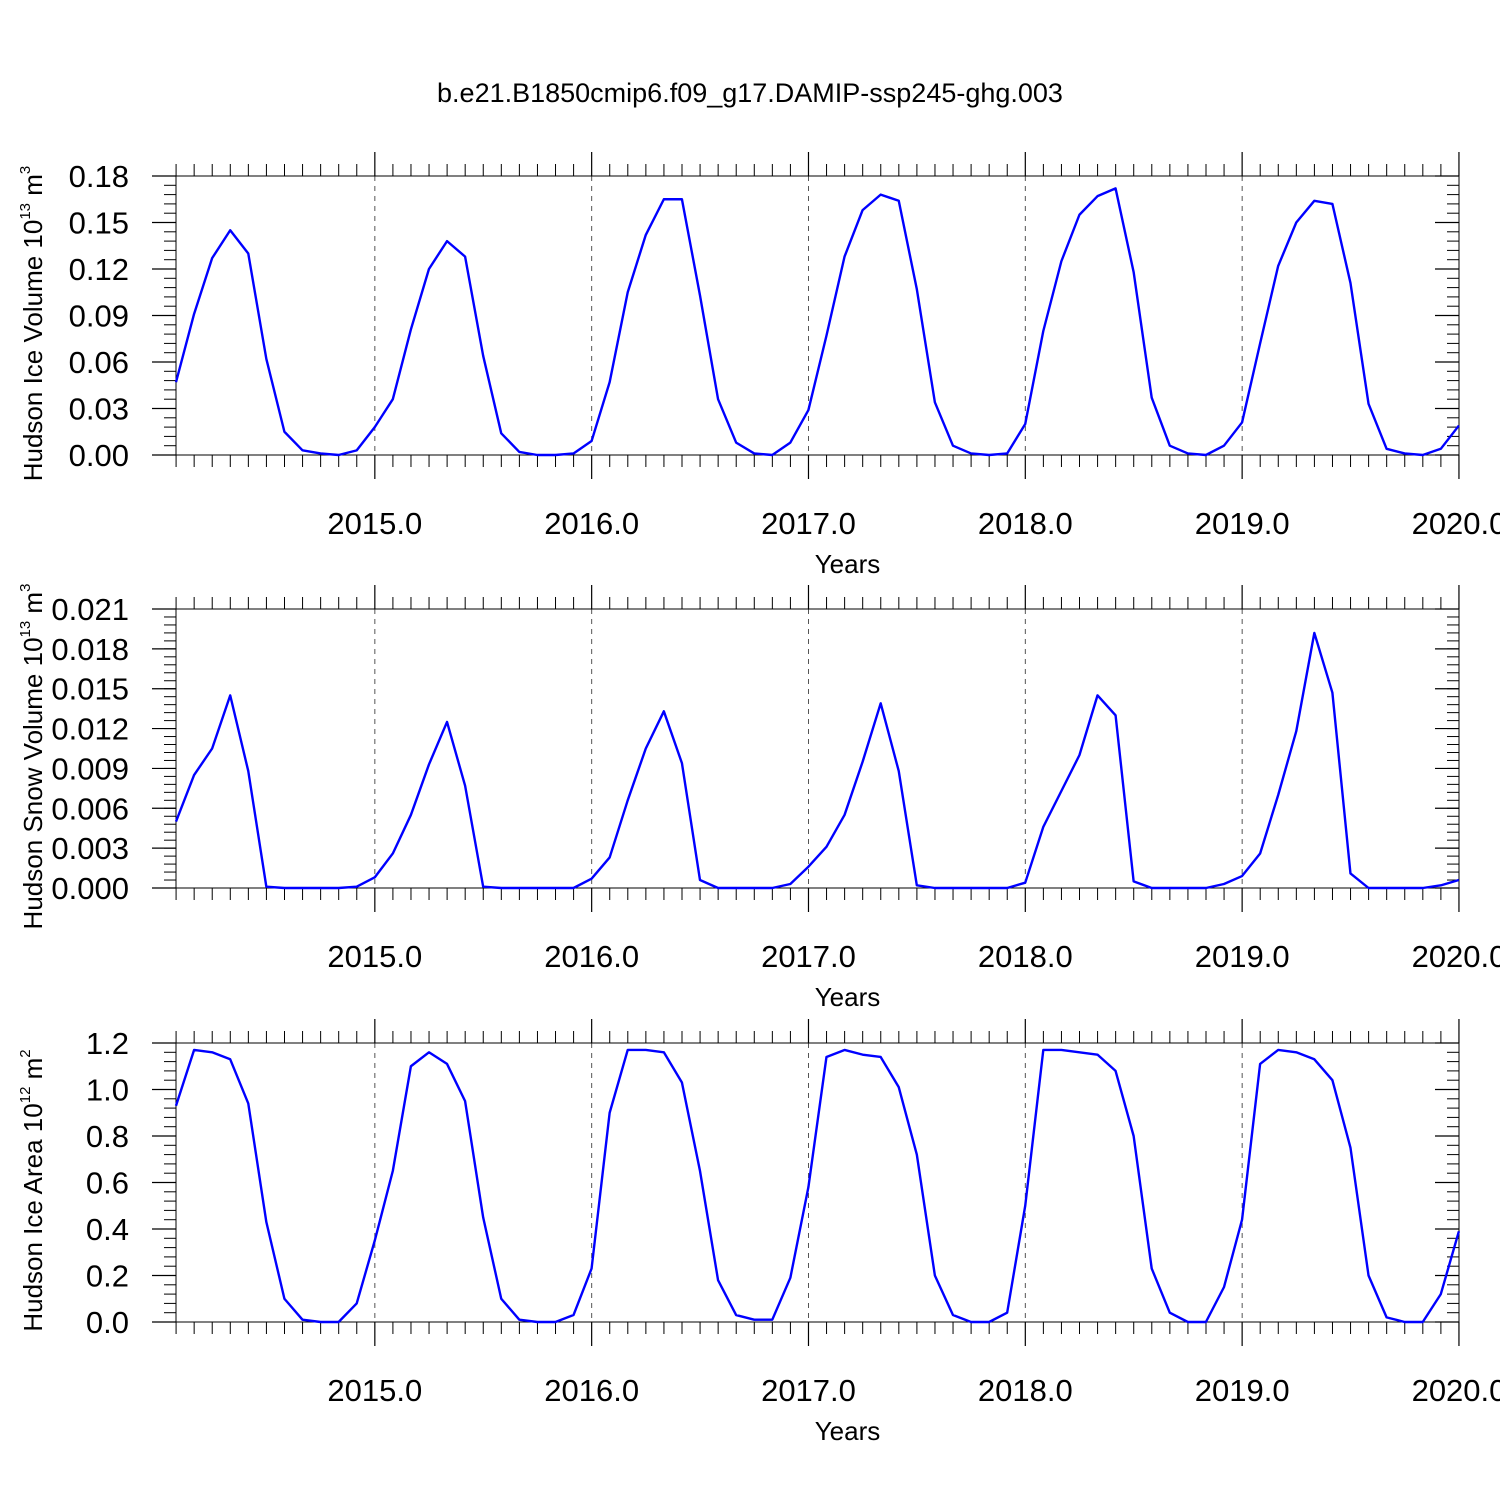 This screenshot has width=1500, height=1500. What do you see at coordinates (808, 956) in the screenshot?
I see `snow-volume-x-tick-label: 2017.0` at bounding box center [808, 956].